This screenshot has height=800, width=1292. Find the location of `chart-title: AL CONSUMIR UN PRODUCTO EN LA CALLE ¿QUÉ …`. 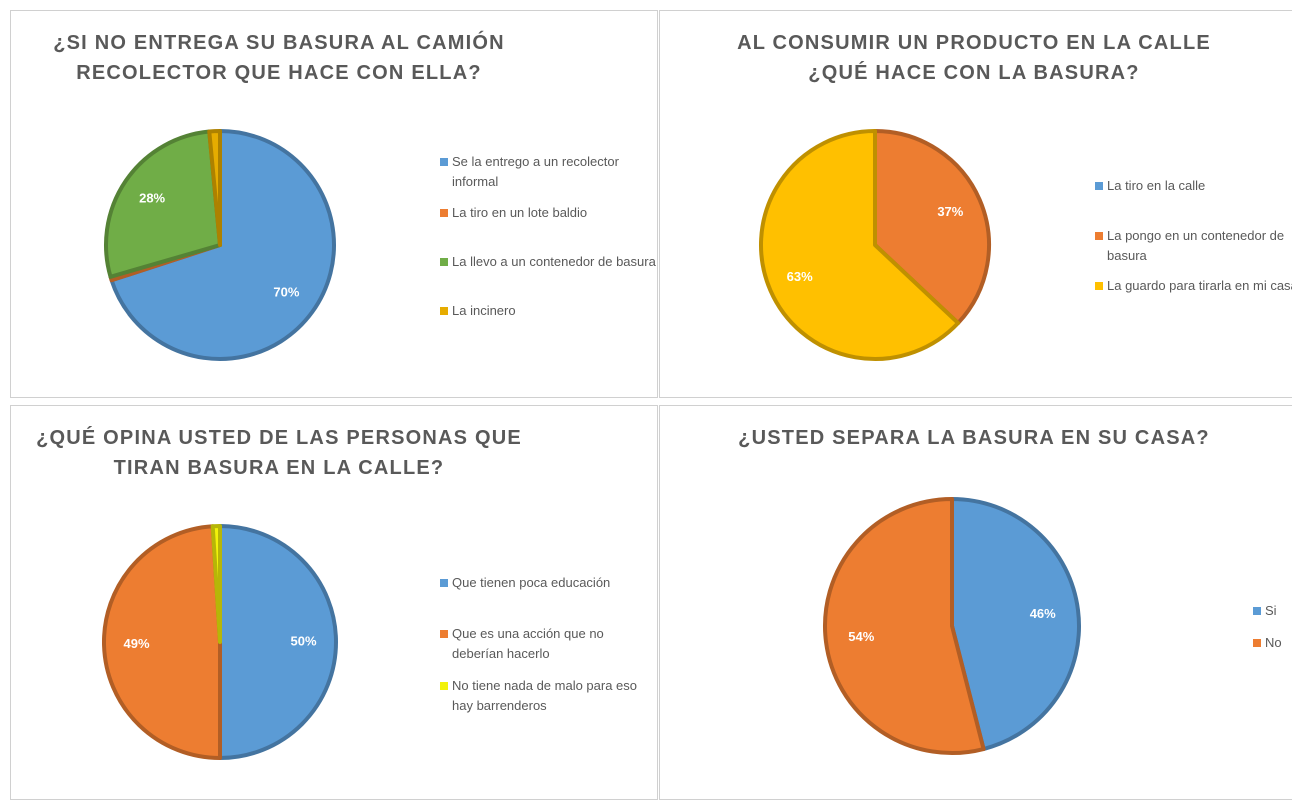

chart-title: AL CONSUMIR UN PRODUCTO EN LA CALLE ¿QUÉ … is located at coordinates (974, 58).